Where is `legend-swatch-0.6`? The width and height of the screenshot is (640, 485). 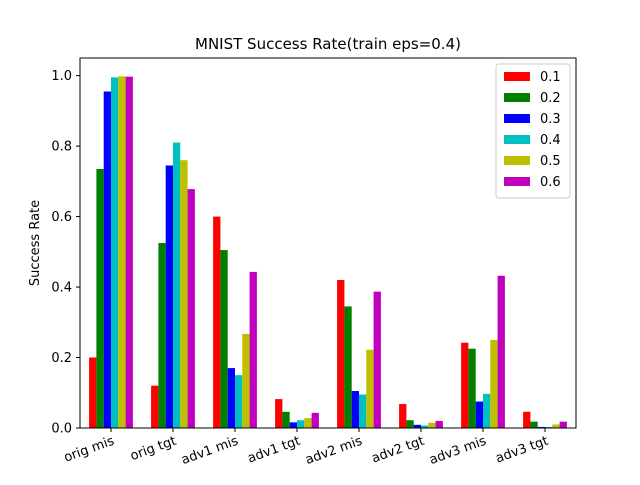 legend-swatch-0.6 is located at coordinates (517, 181).